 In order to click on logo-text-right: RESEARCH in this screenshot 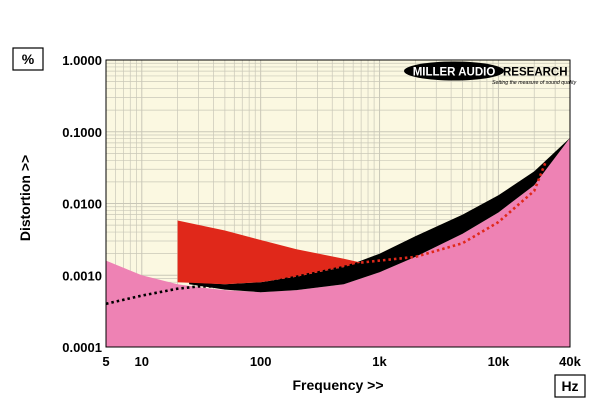, I will do `click(535, 73)`.